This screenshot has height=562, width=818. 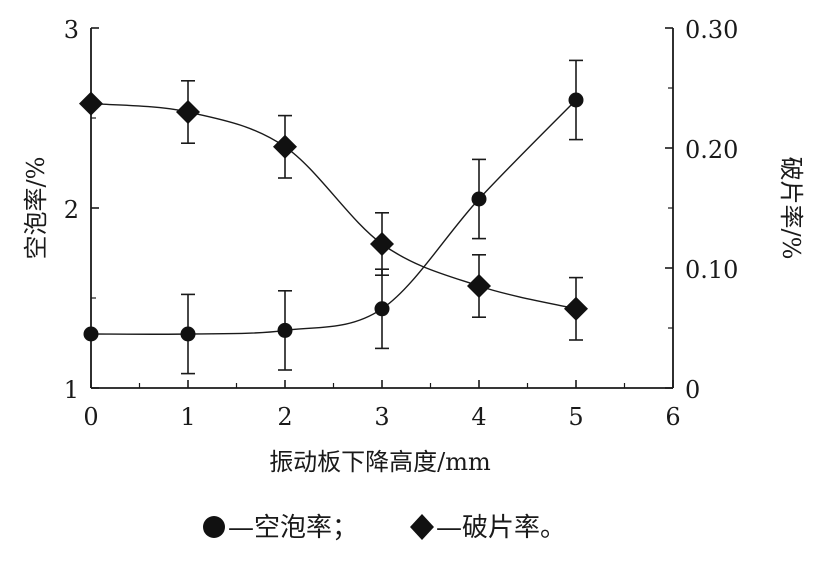 What do you see at coordinates (422, 527) in the screenshot?
I see `legend-diamond-marker` at bounding box center [422, 527].